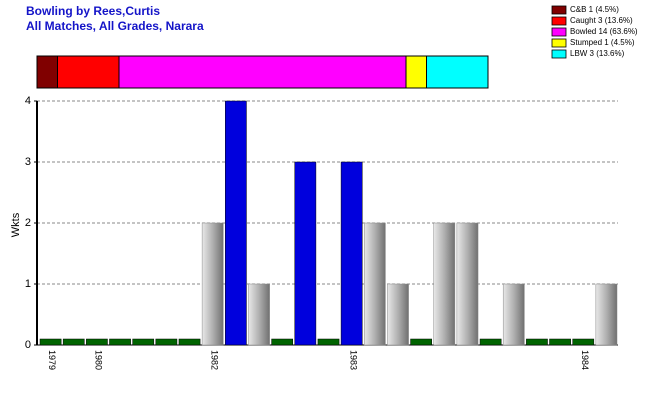 This screenshot has width=650, height=400. I want to click on x-tick-label: 1984, so click(585, 360).